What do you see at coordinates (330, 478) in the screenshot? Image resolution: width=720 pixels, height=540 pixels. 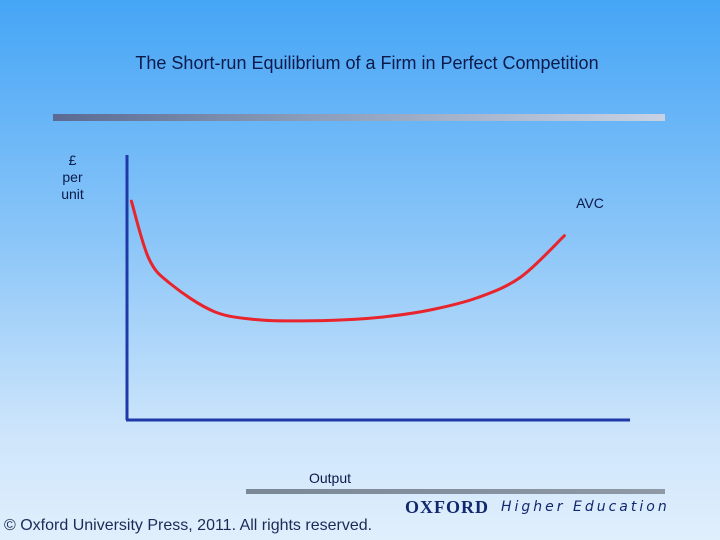 I see `x-axis-label: Output` at bounding box center [330, 478].